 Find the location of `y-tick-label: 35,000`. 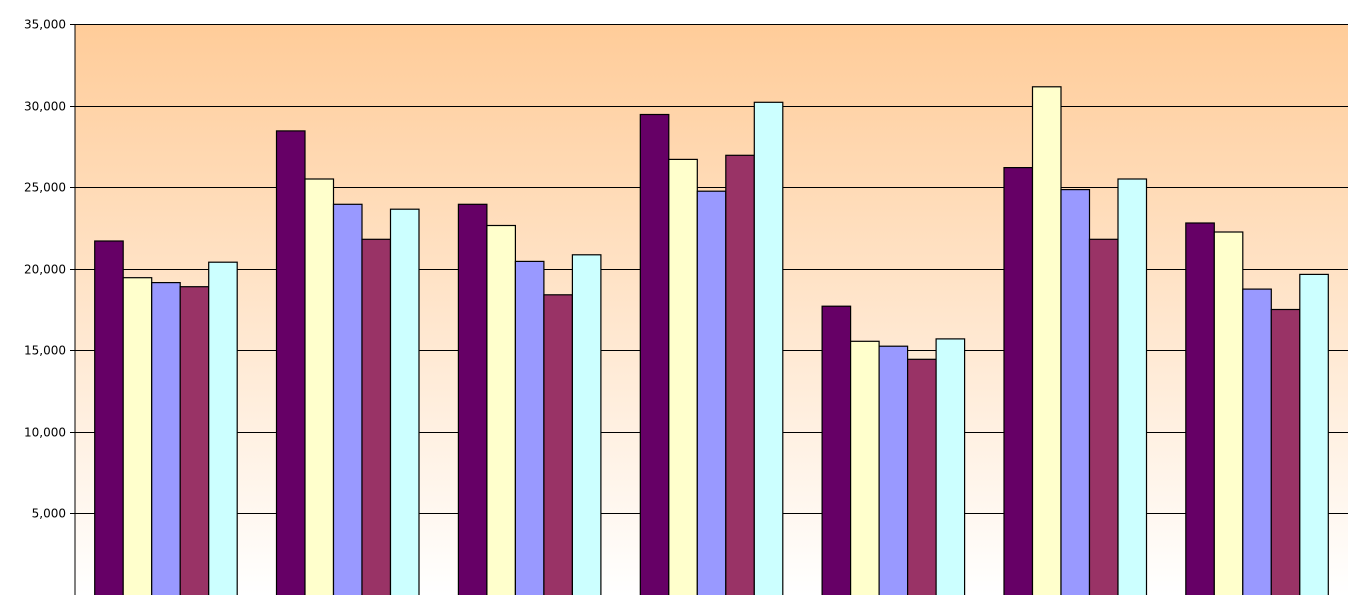

y-tick-label: 35,000 is located at coordinates (45, 25).